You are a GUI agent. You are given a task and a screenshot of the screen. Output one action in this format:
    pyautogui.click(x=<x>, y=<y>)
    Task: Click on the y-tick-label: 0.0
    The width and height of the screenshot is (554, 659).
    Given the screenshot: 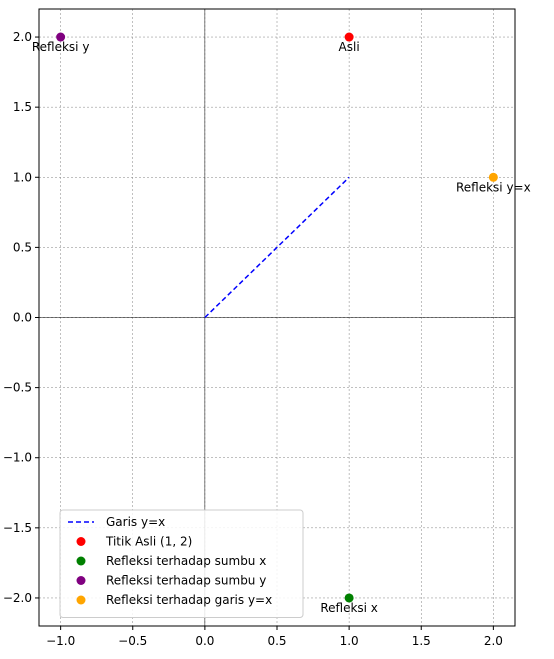 What is the action you would take?
    pyautogui.click(x=22, y=318)
    